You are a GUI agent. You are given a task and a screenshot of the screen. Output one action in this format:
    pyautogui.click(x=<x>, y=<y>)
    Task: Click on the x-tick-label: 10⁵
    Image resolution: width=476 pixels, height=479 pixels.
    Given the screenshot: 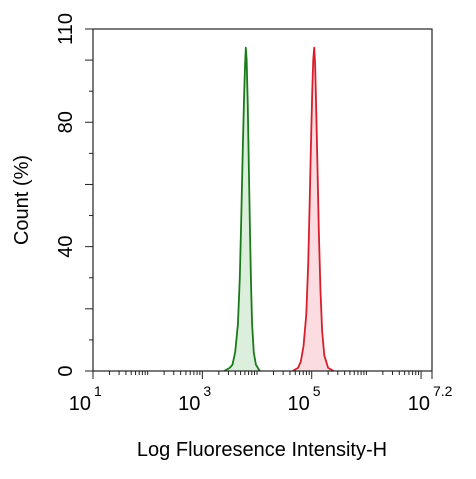 What is the action you would take?
    pyautogui.click(x=303, y=399)
    